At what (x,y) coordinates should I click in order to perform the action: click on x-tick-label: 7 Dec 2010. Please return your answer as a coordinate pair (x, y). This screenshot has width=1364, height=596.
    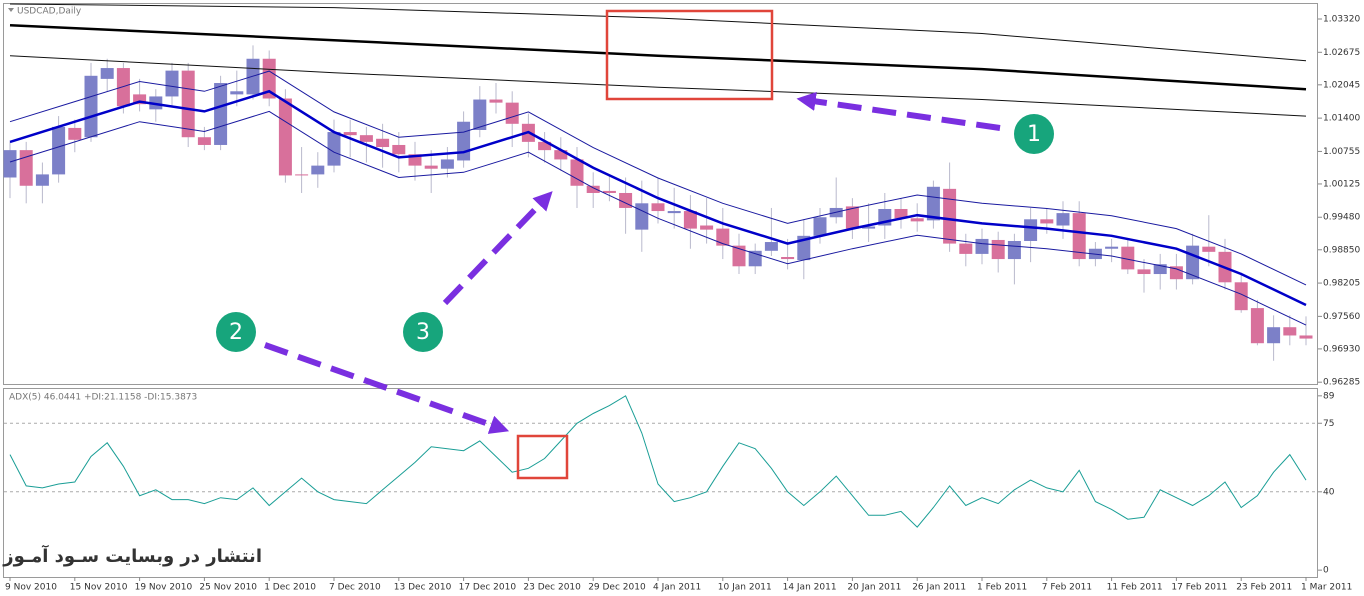
    Looking at the image, I should click on (355, 588).